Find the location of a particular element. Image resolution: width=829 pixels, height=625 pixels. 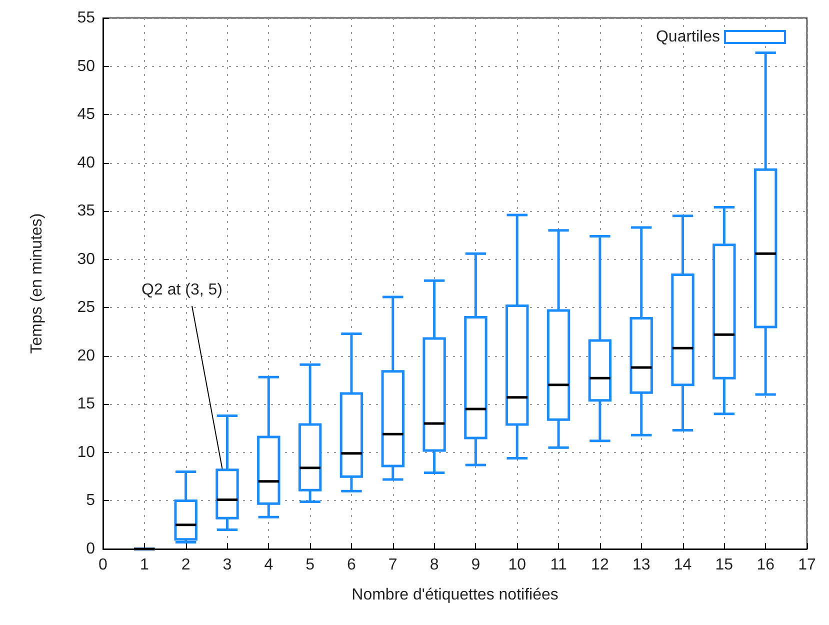

y-tick-label: 10 is located at coordinates (86, 452).